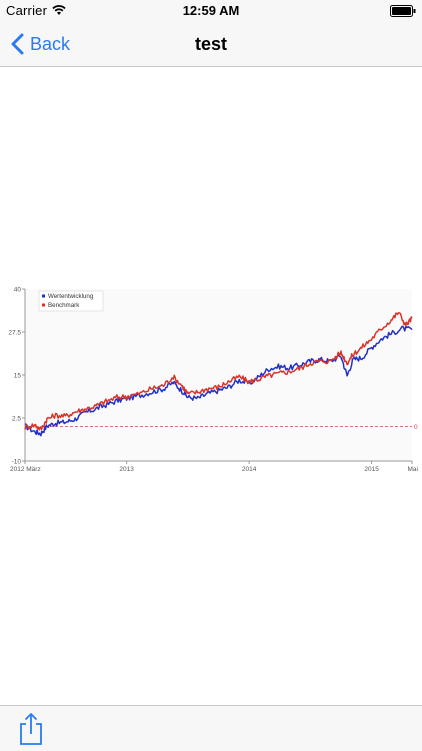 The width and height of the screenshot is (422, 751). I want to click on back-button-label: Back, so click(50, 43).